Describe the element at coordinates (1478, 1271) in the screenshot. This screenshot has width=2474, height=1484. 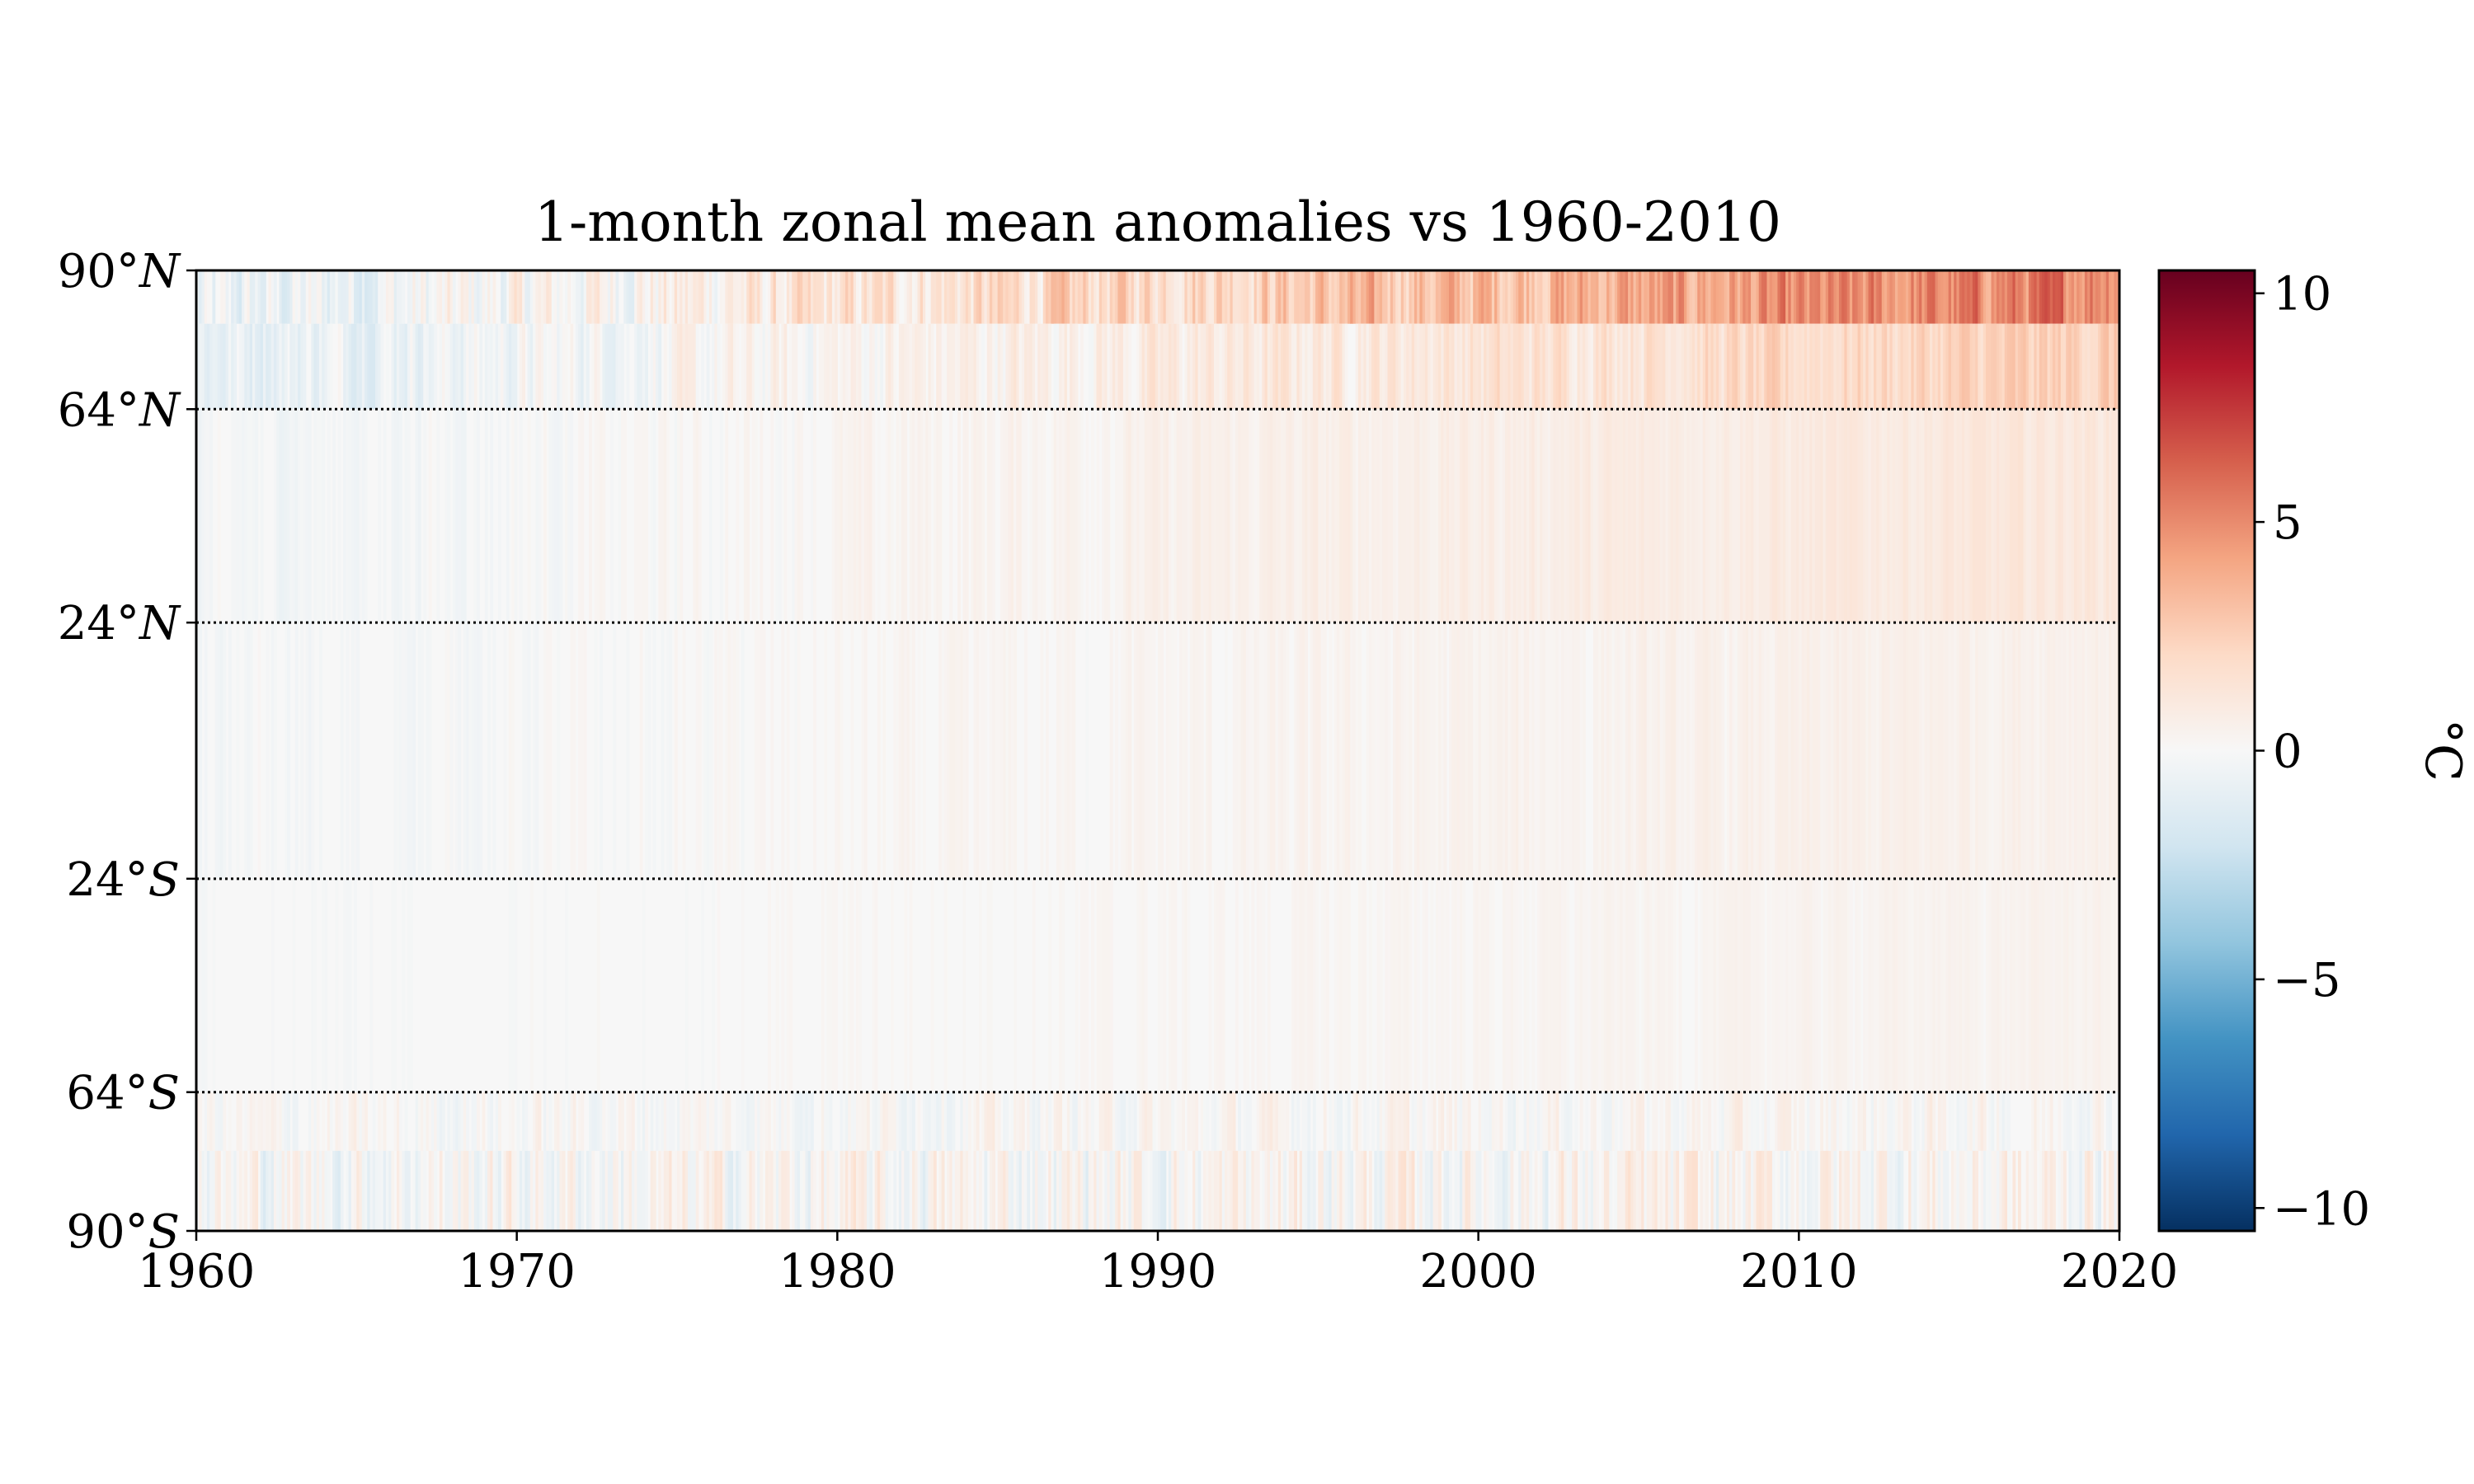
I see `x-tick-label: 2000` at that location.